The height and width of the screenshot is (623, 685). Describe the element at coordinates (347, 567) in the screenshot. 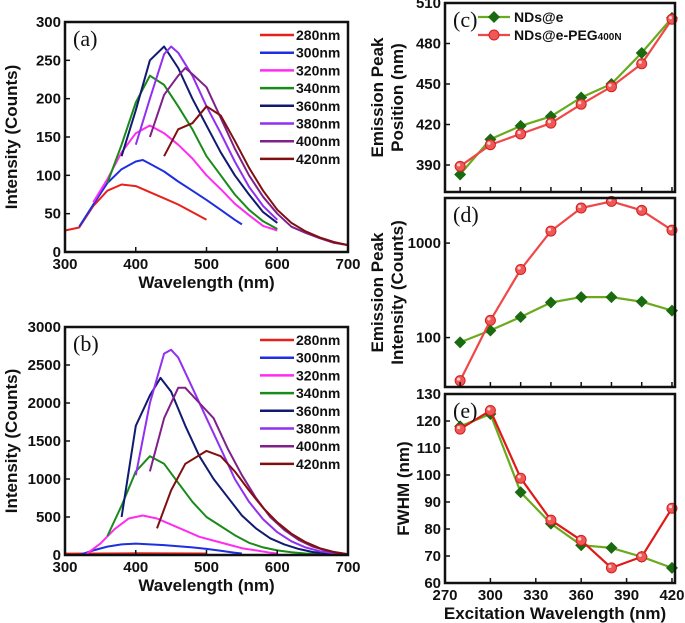

I see `x-tick-label: 700` at that location.